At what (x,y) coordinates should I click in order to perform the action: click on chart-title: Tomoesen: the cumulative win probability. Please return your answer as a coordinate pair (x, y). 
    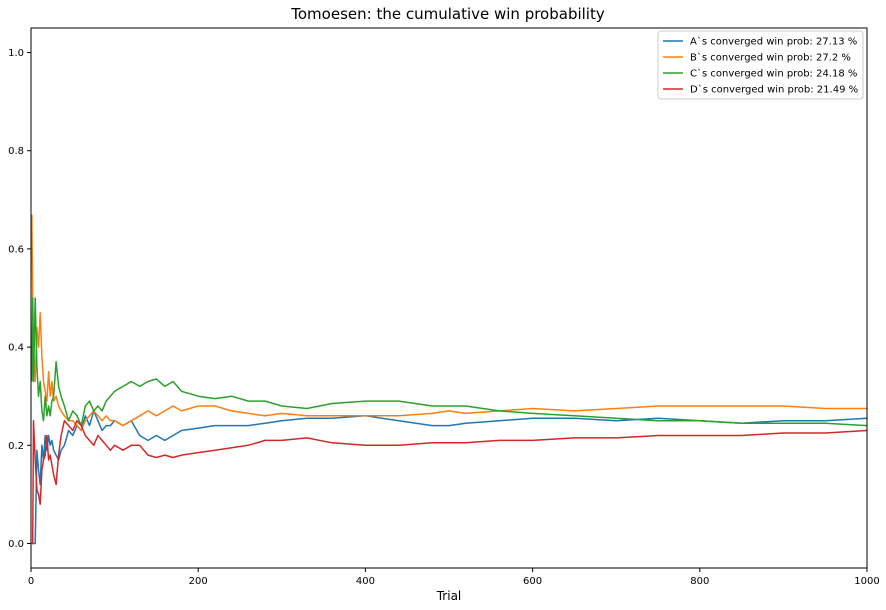
    Looking at the image, I should click on (447, 14).